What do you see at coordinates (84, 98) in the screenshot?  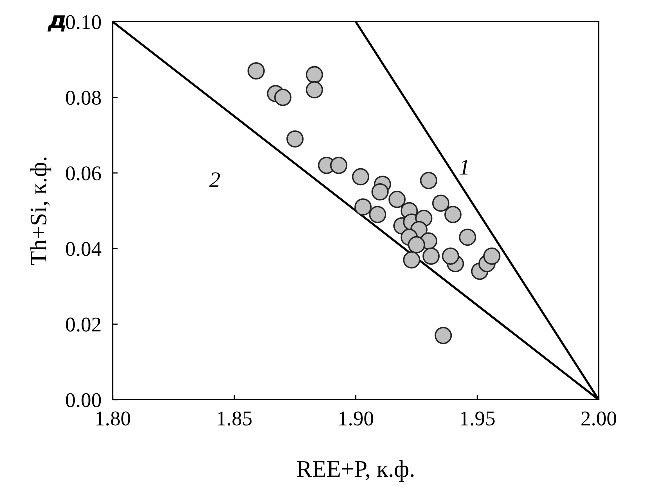 I see `y-tick-label: 0.08` at bounding box center [84, 98].